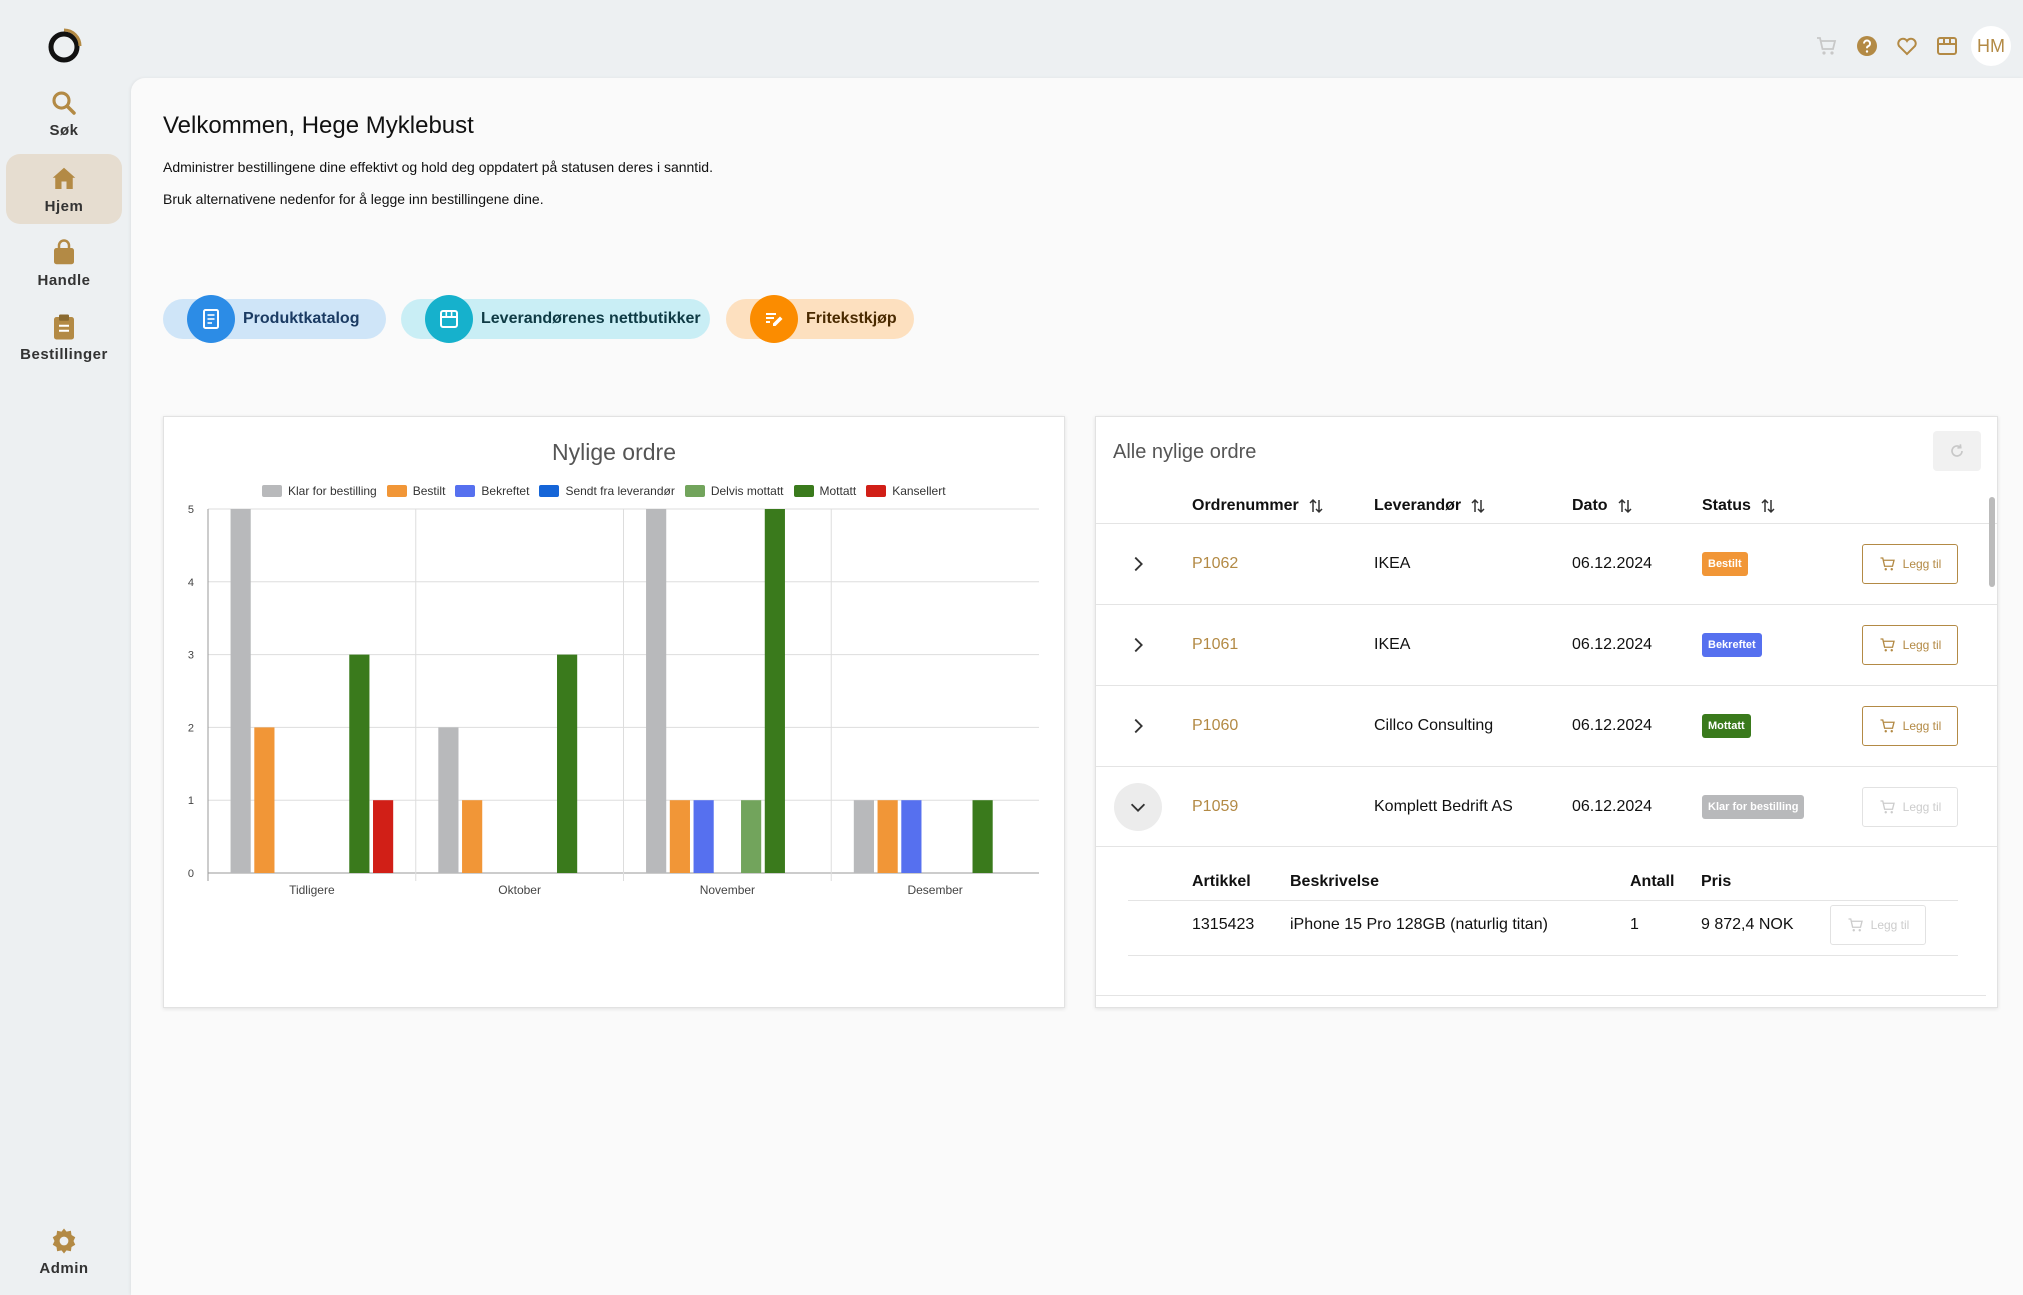 Image resolution: width=2023 pixels, height=1295 pixels. I want to click on sidebar: Søk Hjem Handle Bestillinger Admin, so click(65, 647).